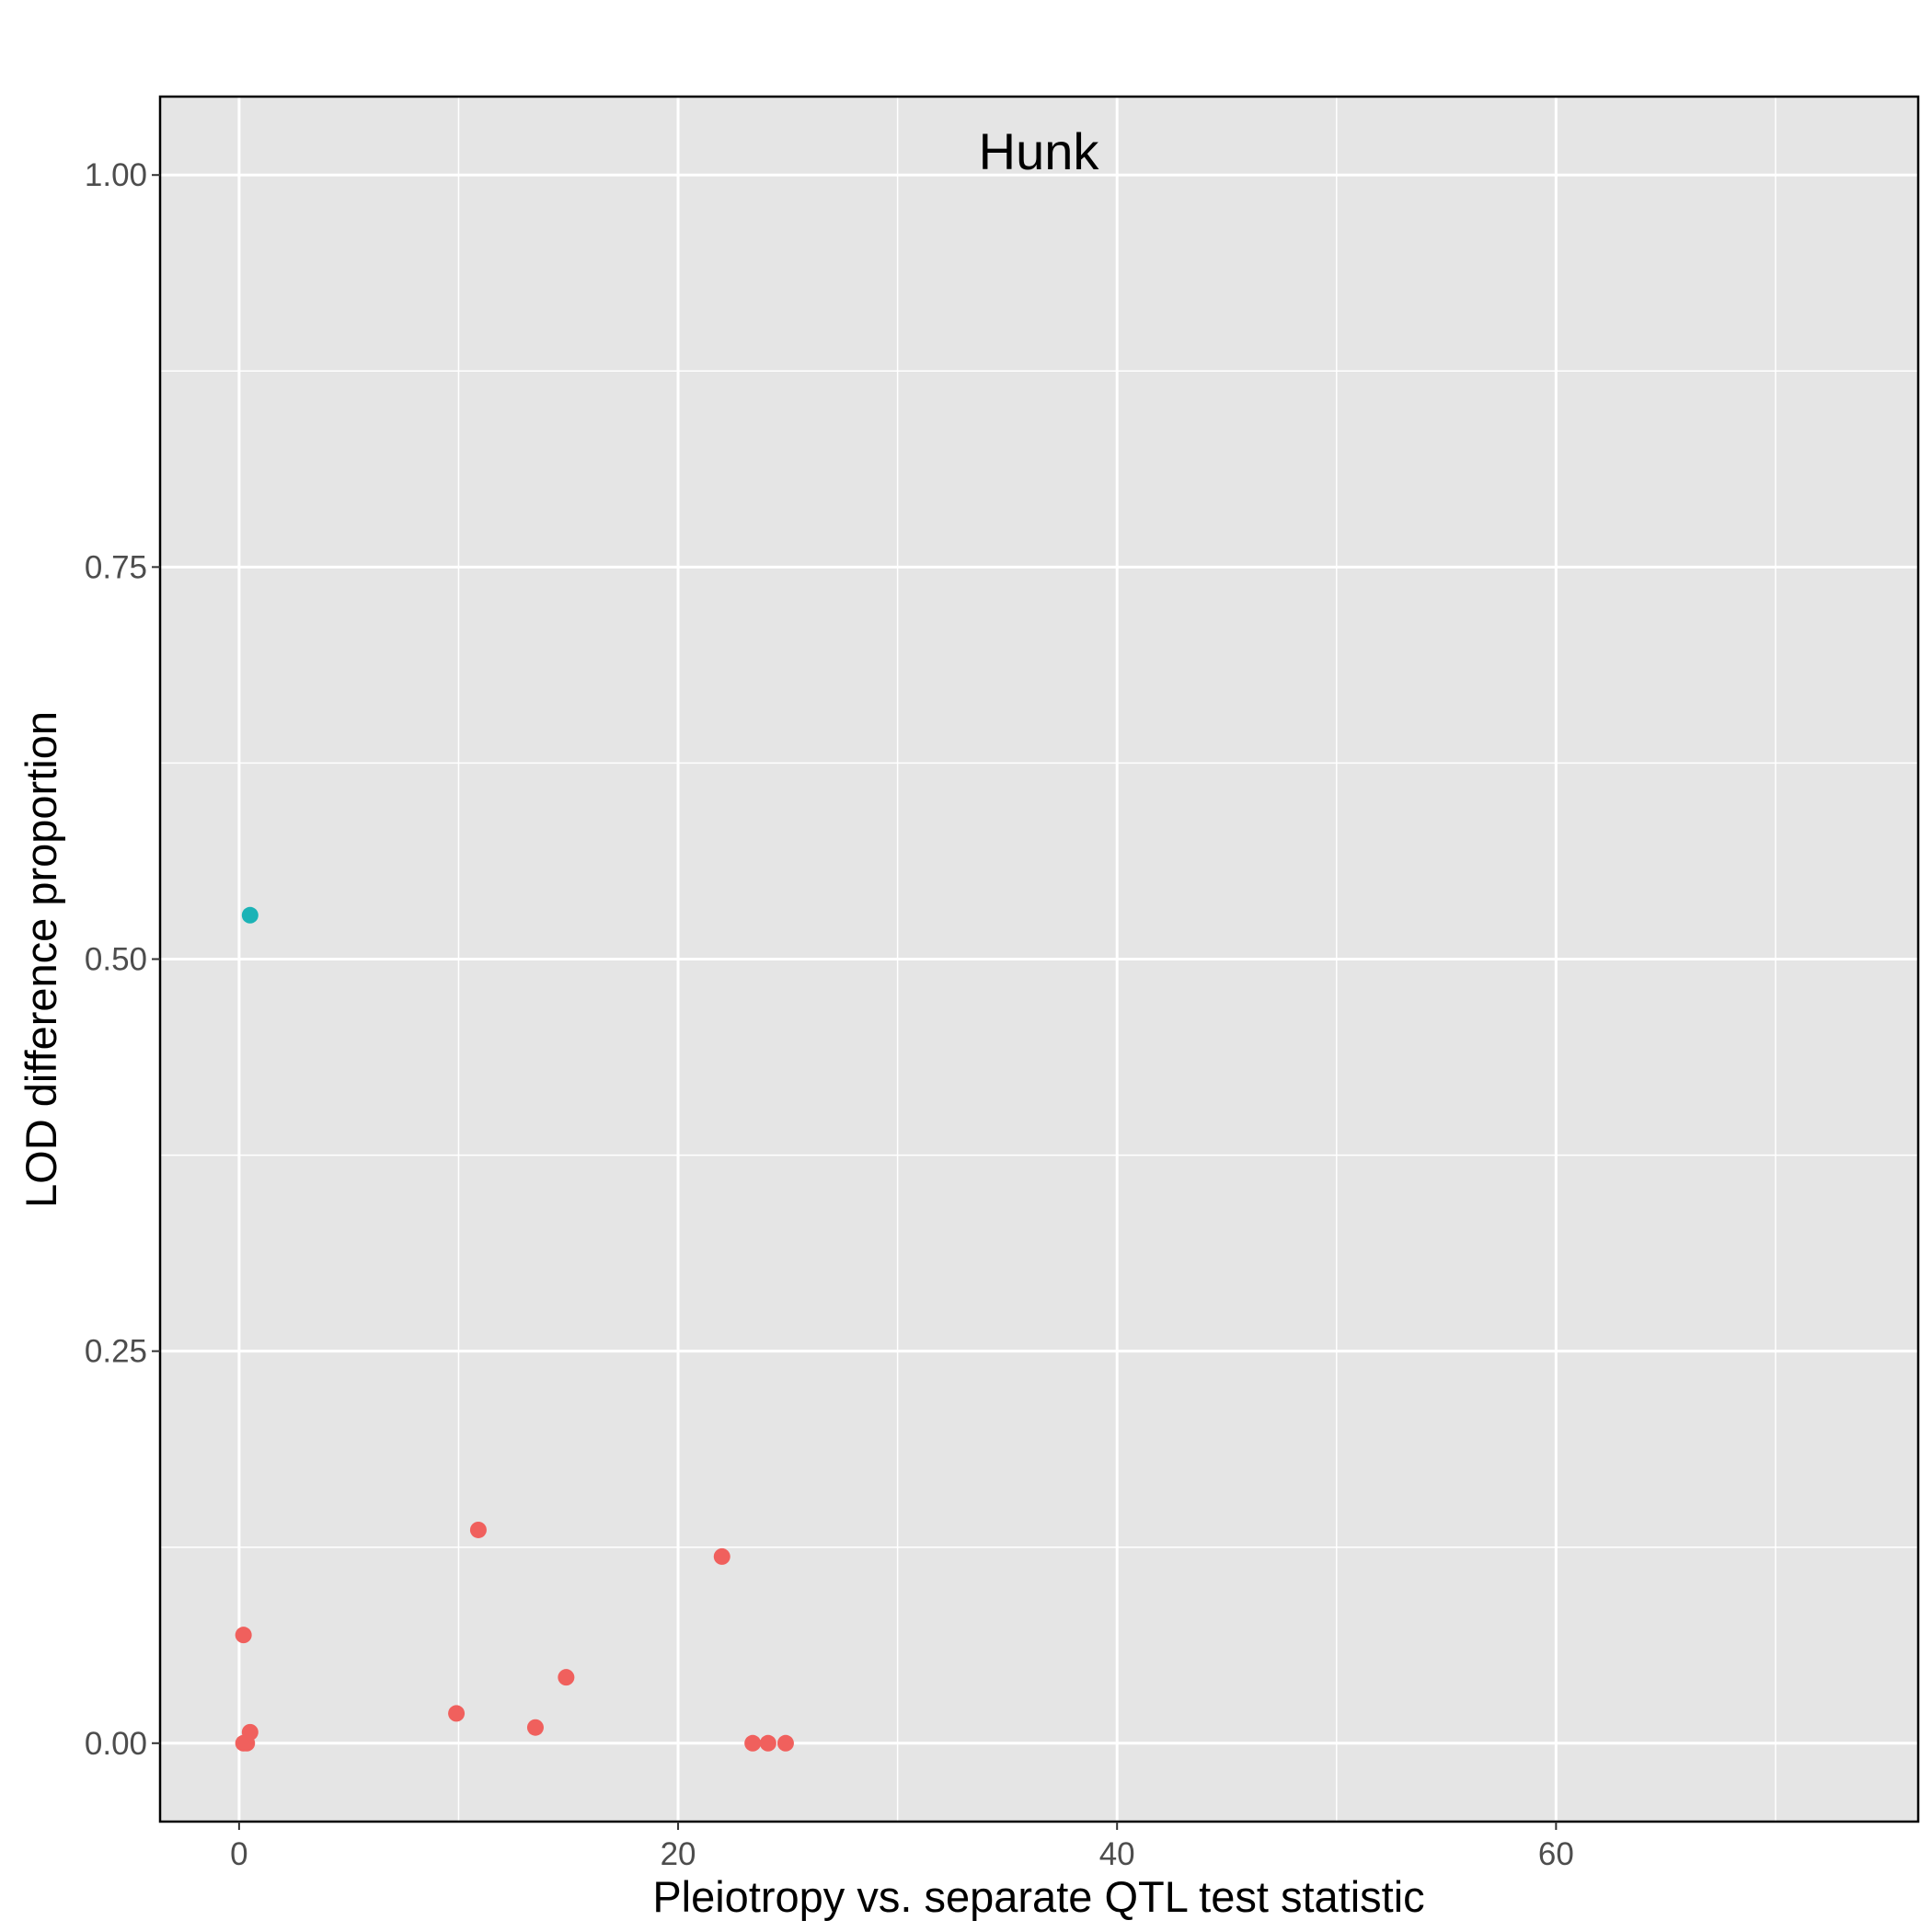 This screenshot has width=1932, height=1932. Describe the element at coordinates (1117, 1854) in the screenshot. I see `x-tick-label: 40` at that location.